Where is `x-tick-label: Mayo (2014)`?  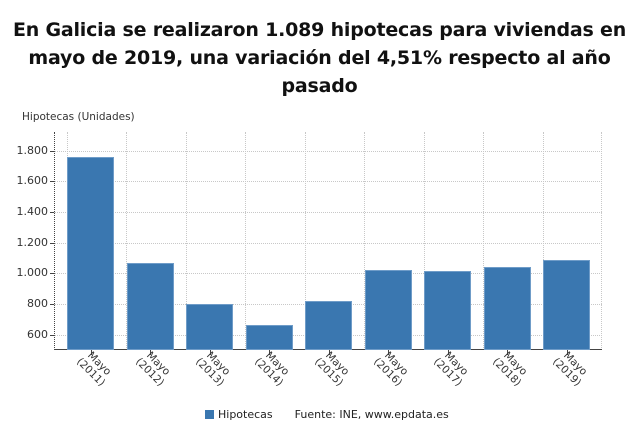 x-tick-label: Mayo (2014) is located at coordinates (273, 368).